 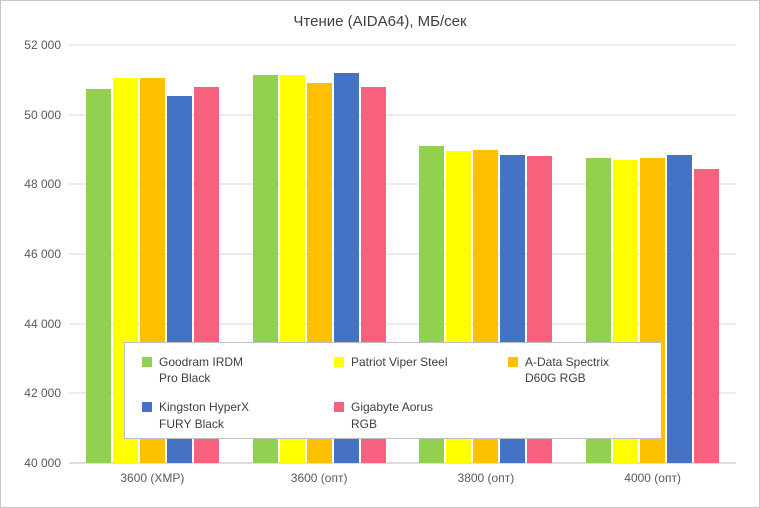 I want to click on legend-label: Patriot Viper Steel, so click(x=399, y=362).